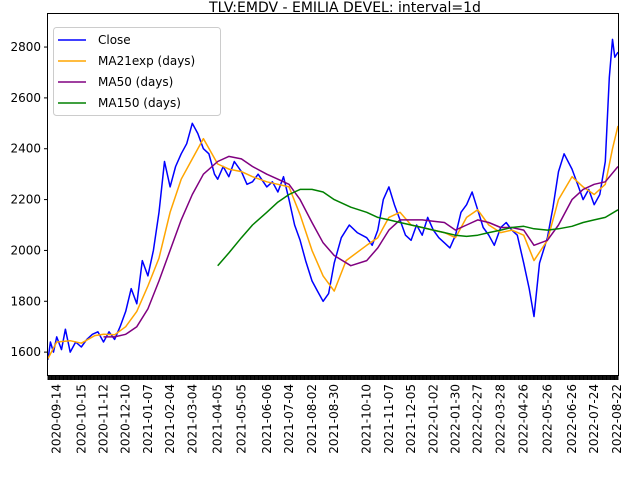 The width and height of the screenshot is (640, 480). Describe the element at coordinates (547, 419) in the screenshot. I see `x-tick-label-21: 2022-05-26` at that location.